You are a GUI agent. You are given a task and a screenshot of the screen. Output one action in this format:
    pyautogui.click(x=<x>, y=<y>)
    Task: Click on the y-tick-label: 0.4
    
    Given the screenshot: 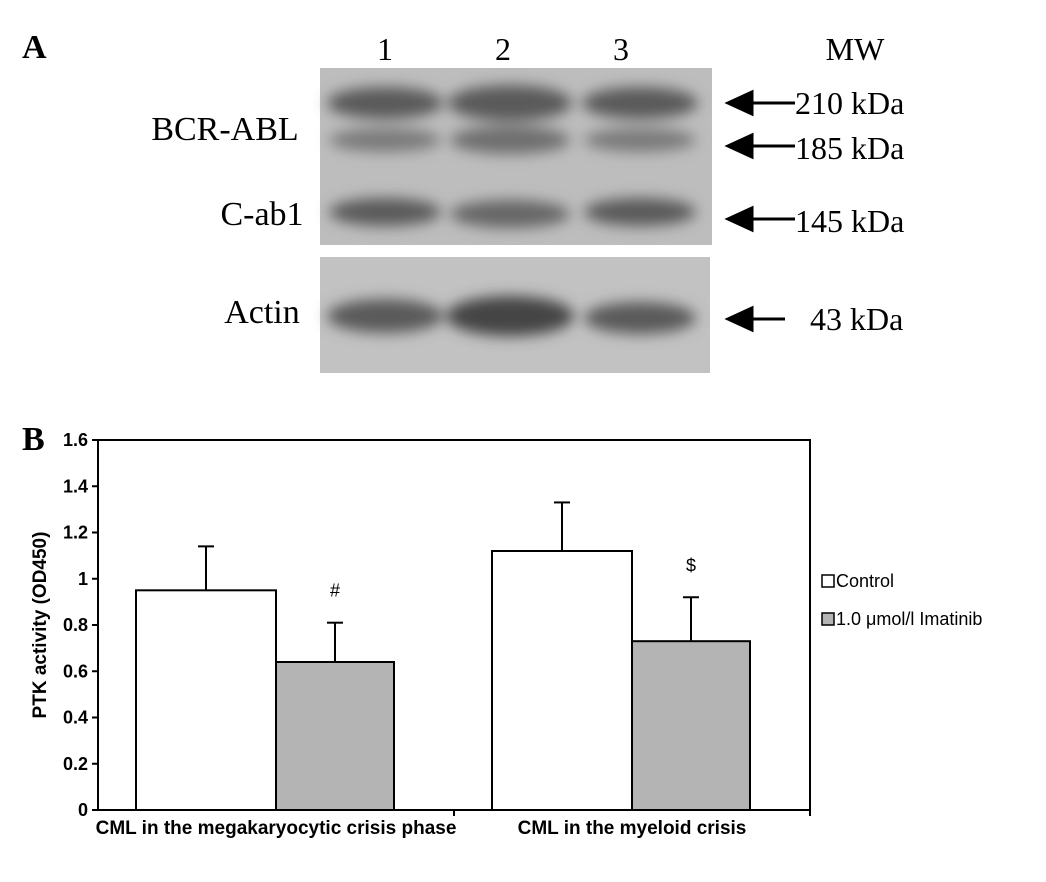 What is the action you would take?
    pyautogui.click(x=75, y=718)
    